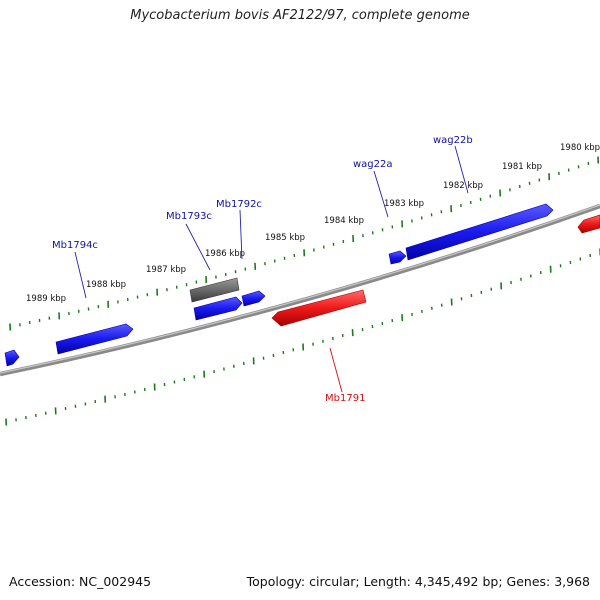 The image size is (600, 600). What do you see at coordinates (253, 298) in the screenshot?
I see `gene-arrow-mb1792c` at bounding box center [253, 298].